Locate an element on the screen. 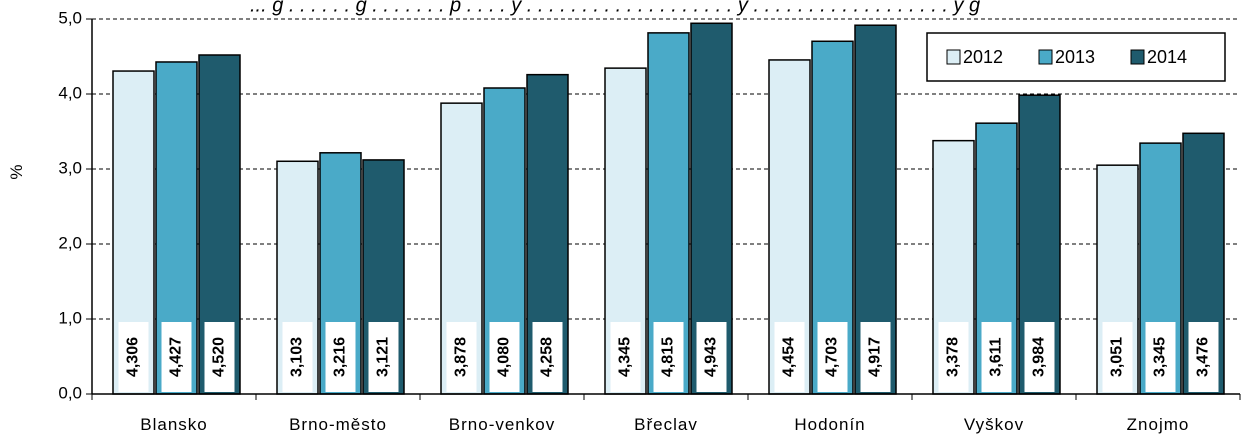 This screenshot has width=1249, height=438. data-label: 3,611 is located at coordinates (996, 356).